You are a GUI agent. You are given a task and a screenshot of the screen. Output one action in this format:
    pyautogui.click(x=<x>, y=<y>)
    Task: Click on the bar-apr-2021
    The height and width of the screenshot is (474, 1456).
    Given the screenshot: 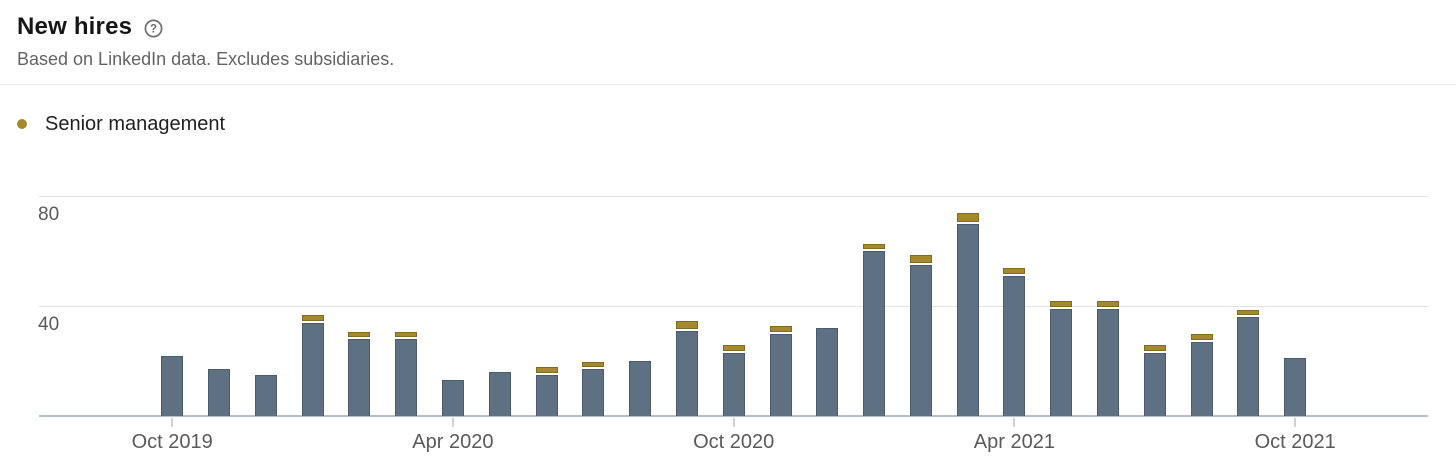 What is the action you would take?
    pyautogui.click(x=1014, y=342)
    